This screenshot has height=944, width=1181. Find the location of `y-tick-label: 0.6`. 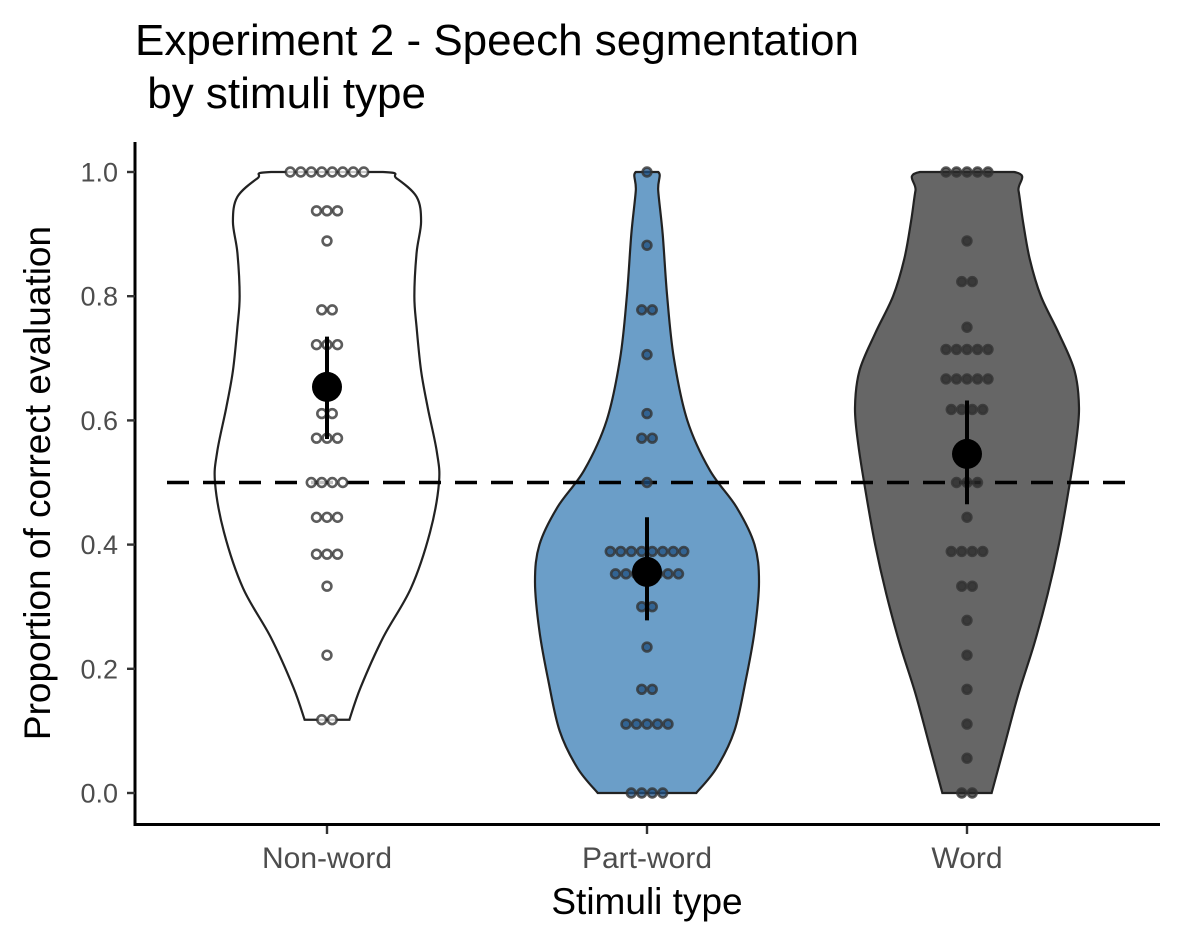

y-tick-label: 0.6 is located at coordinates (99, 421).